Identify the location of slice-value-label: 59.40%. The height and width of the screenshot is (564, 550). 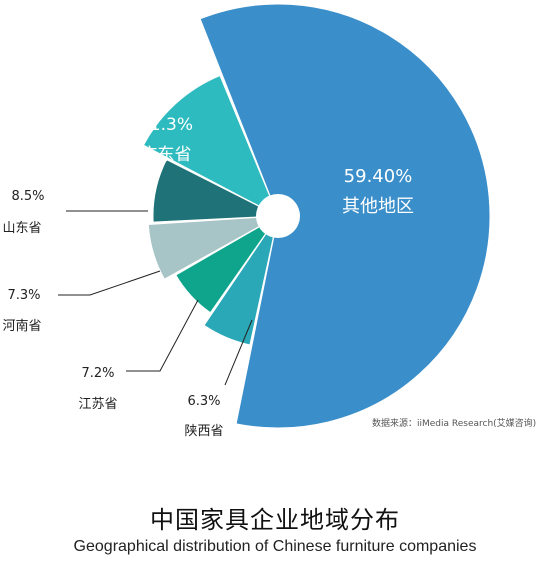
(378, 176).